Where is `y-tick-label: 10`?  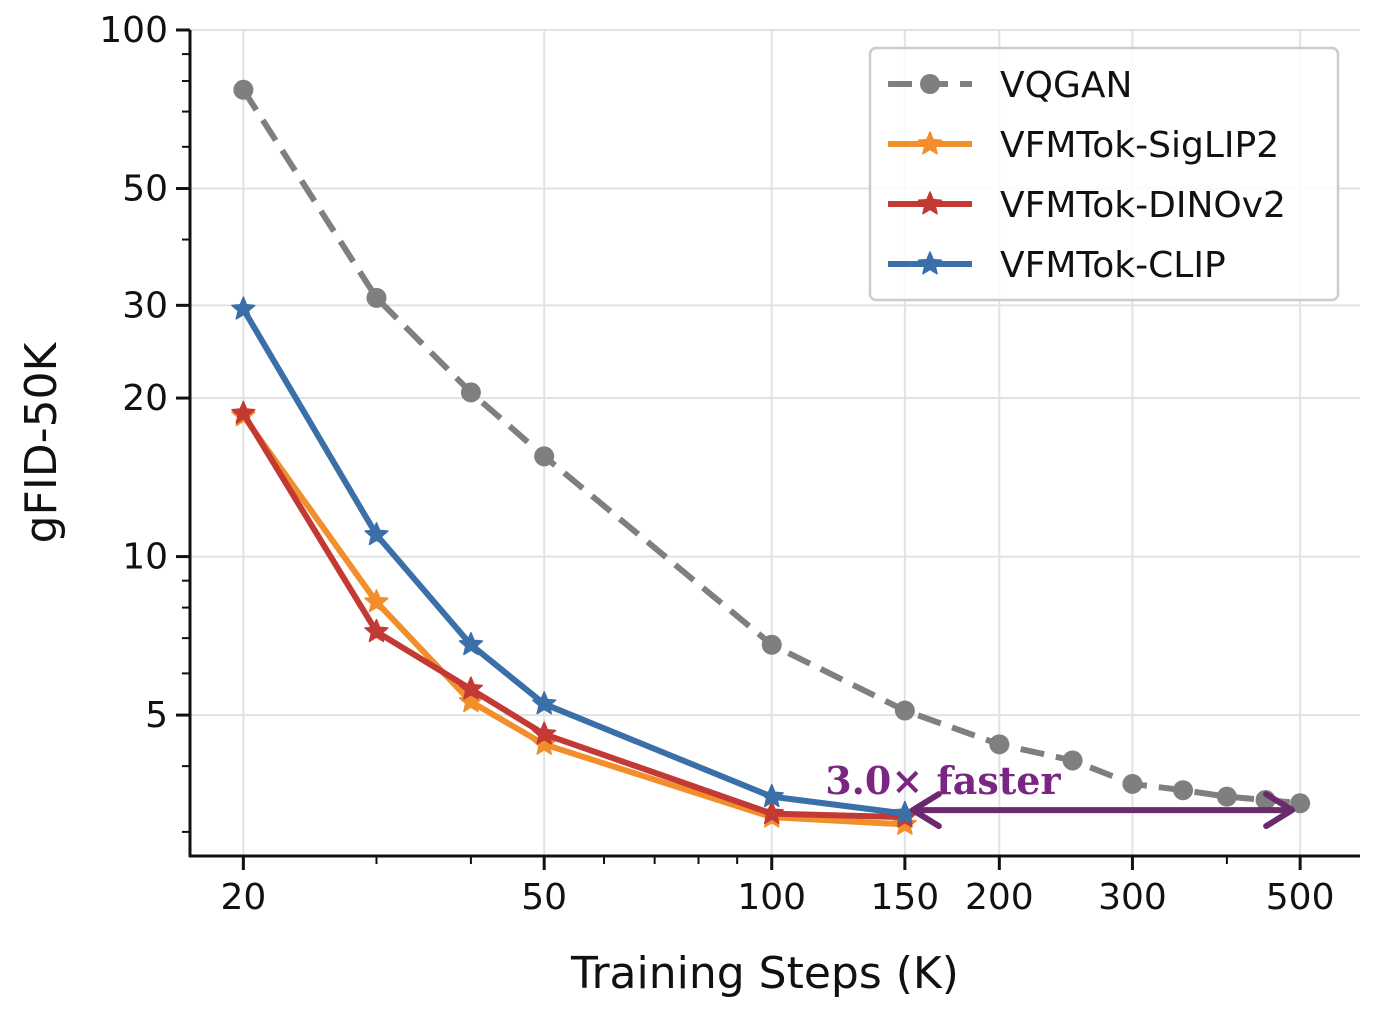
y-tick-label: 10 is located at coordinates (145, 557).